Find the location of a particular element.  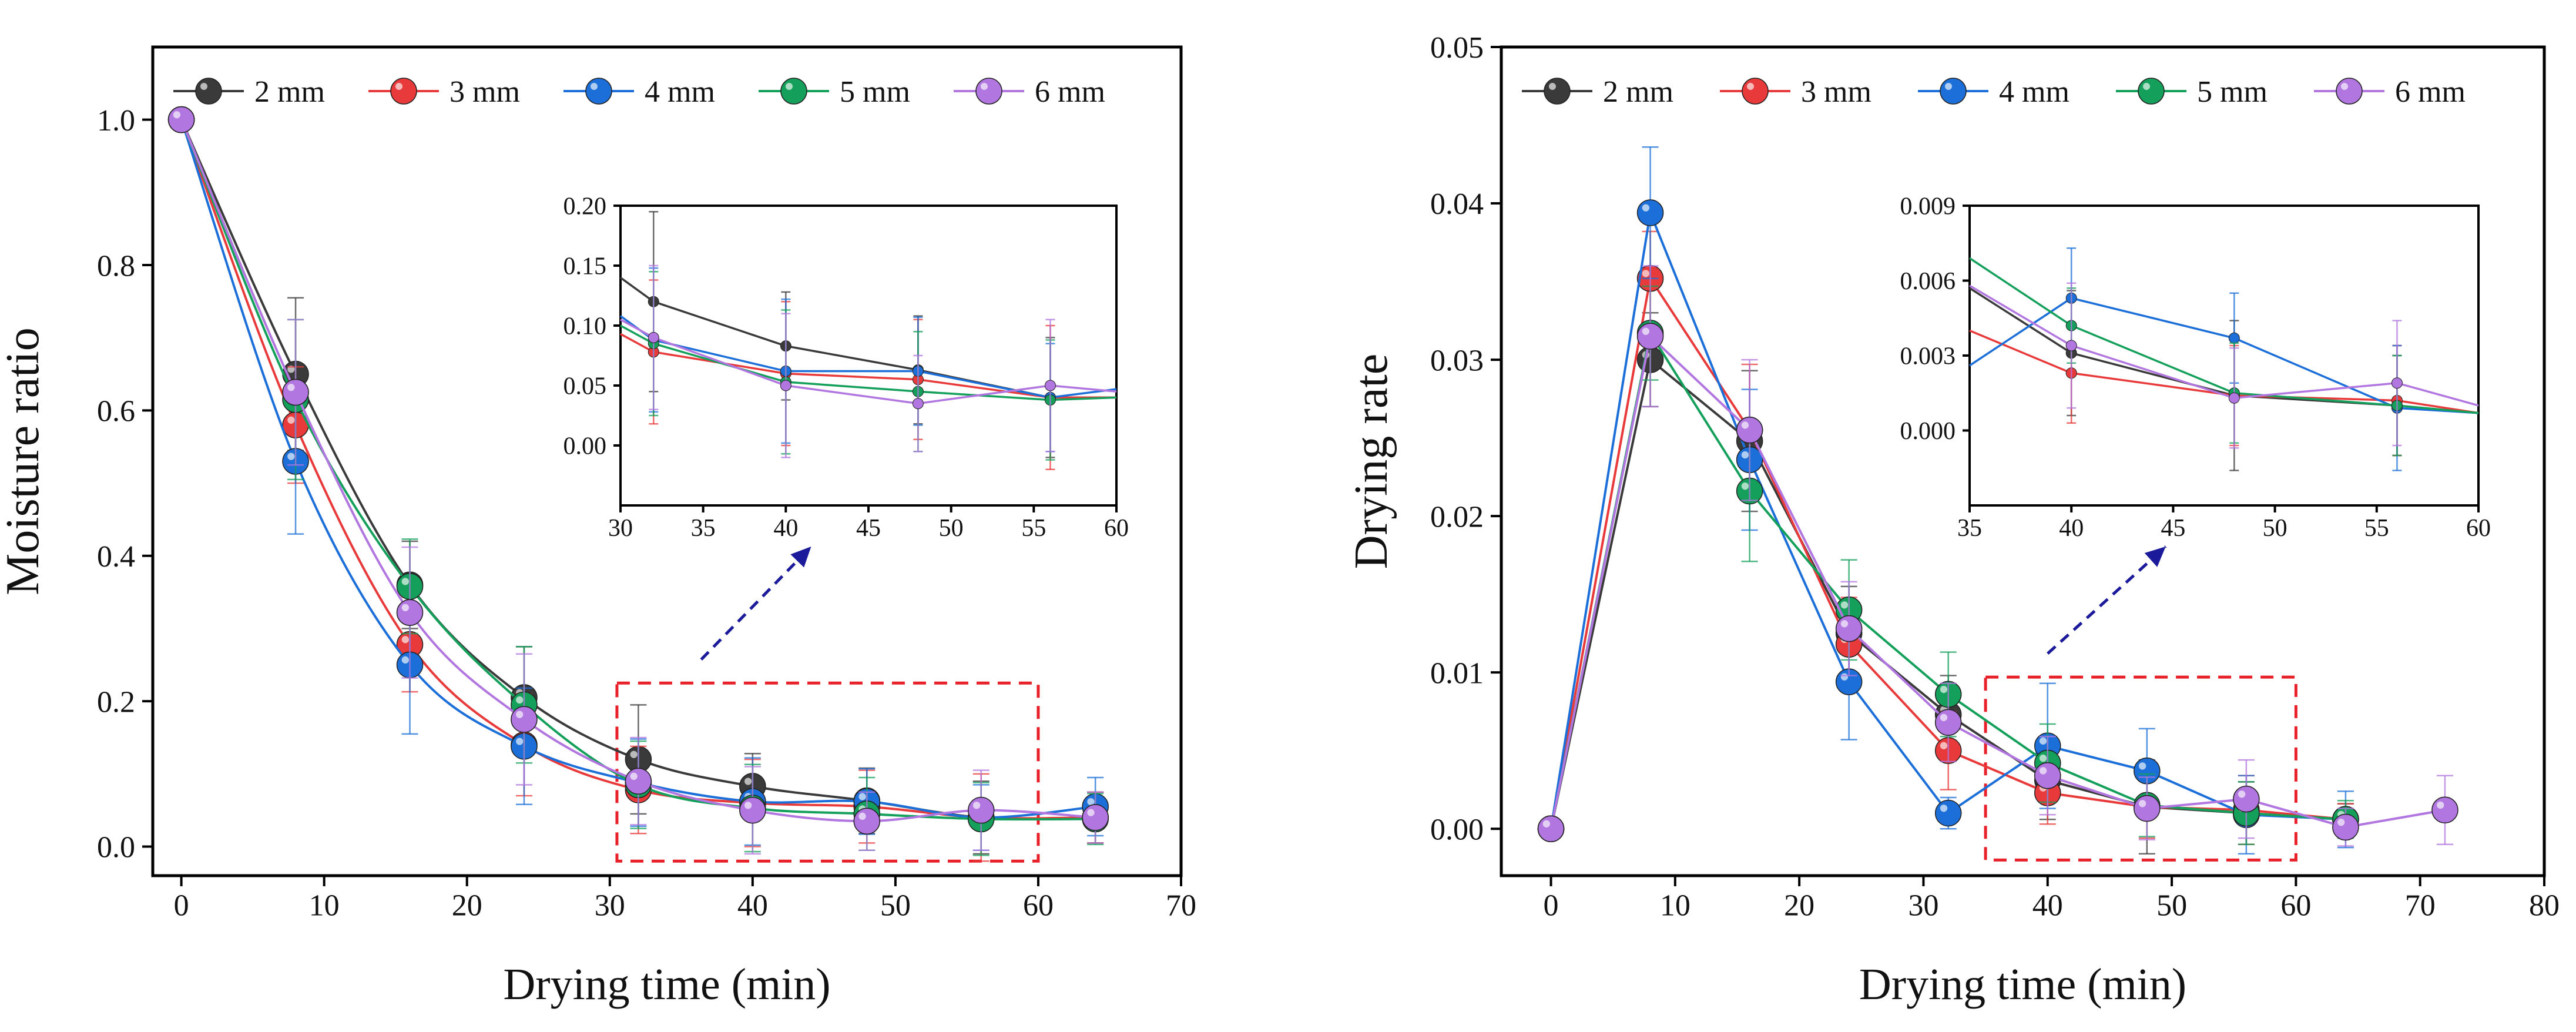

moisture-inset-chart: 30 35 40 45 50 55 60 0.00 0.05 0.10 0.15 0.20 is located at coordinates (847, 367).